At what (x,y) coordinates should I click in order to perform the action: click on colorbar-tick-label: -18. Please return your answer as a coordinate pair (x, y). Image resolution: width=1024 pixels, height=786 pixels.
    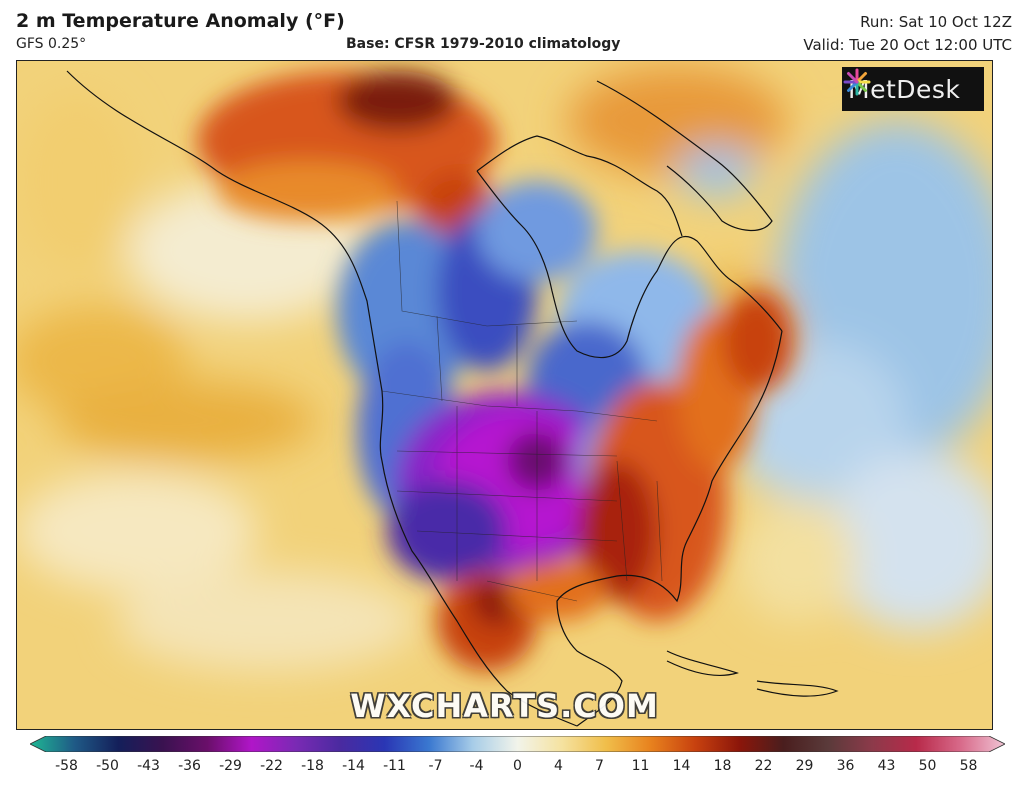
    Looking at the image, I should click on (312, 766).